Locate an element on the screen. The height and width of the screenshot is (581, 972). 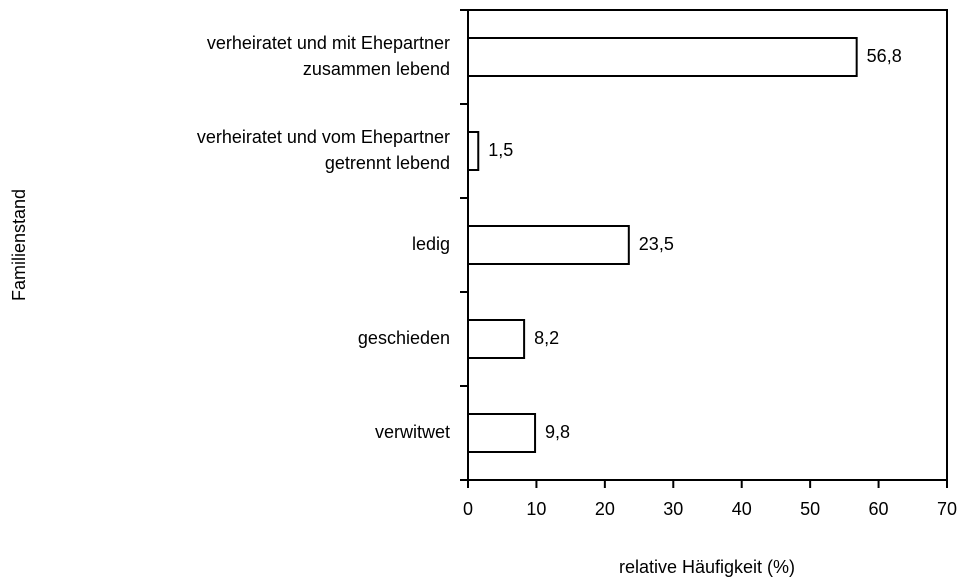
x-axis-label: relative Häufigkeit (%) is located at coordinates (707, 567).